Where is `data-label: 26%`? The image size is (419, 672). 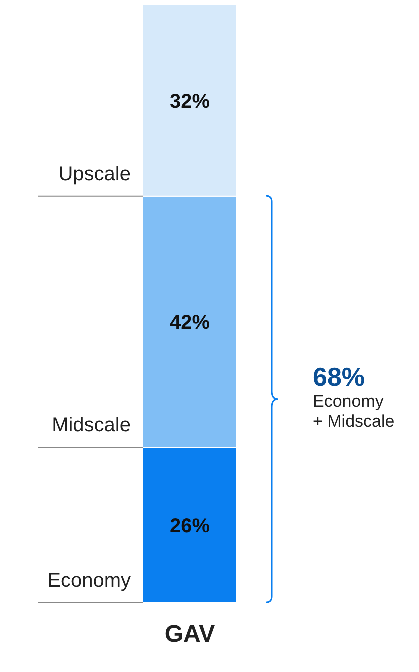 data-label: 26% is located at coordinates (190, 526).